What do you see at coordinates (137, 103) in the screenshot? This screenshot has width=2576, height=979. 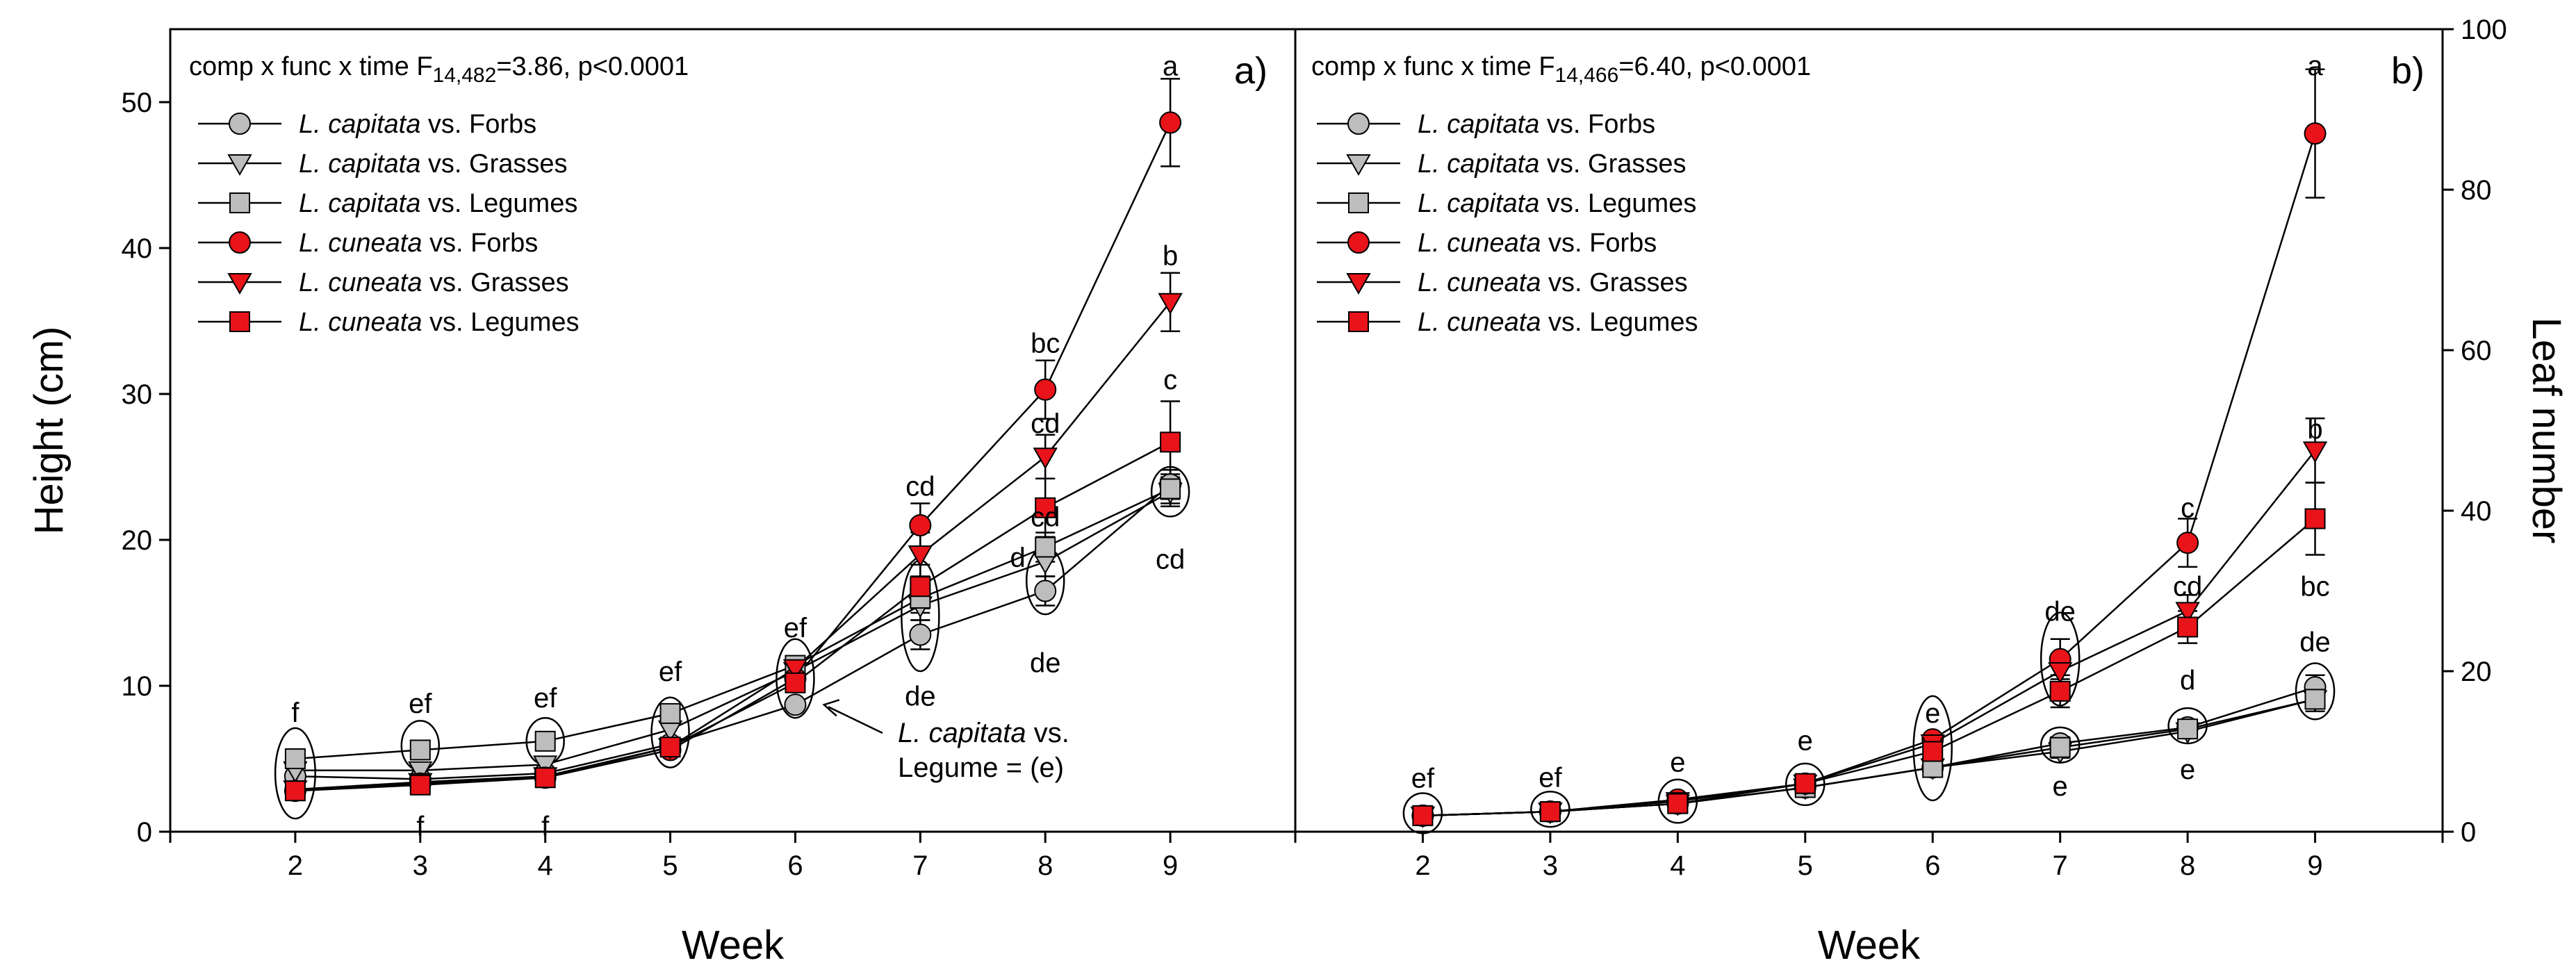 I see `y-tick-label: 50` at bounding box center [137, 103].